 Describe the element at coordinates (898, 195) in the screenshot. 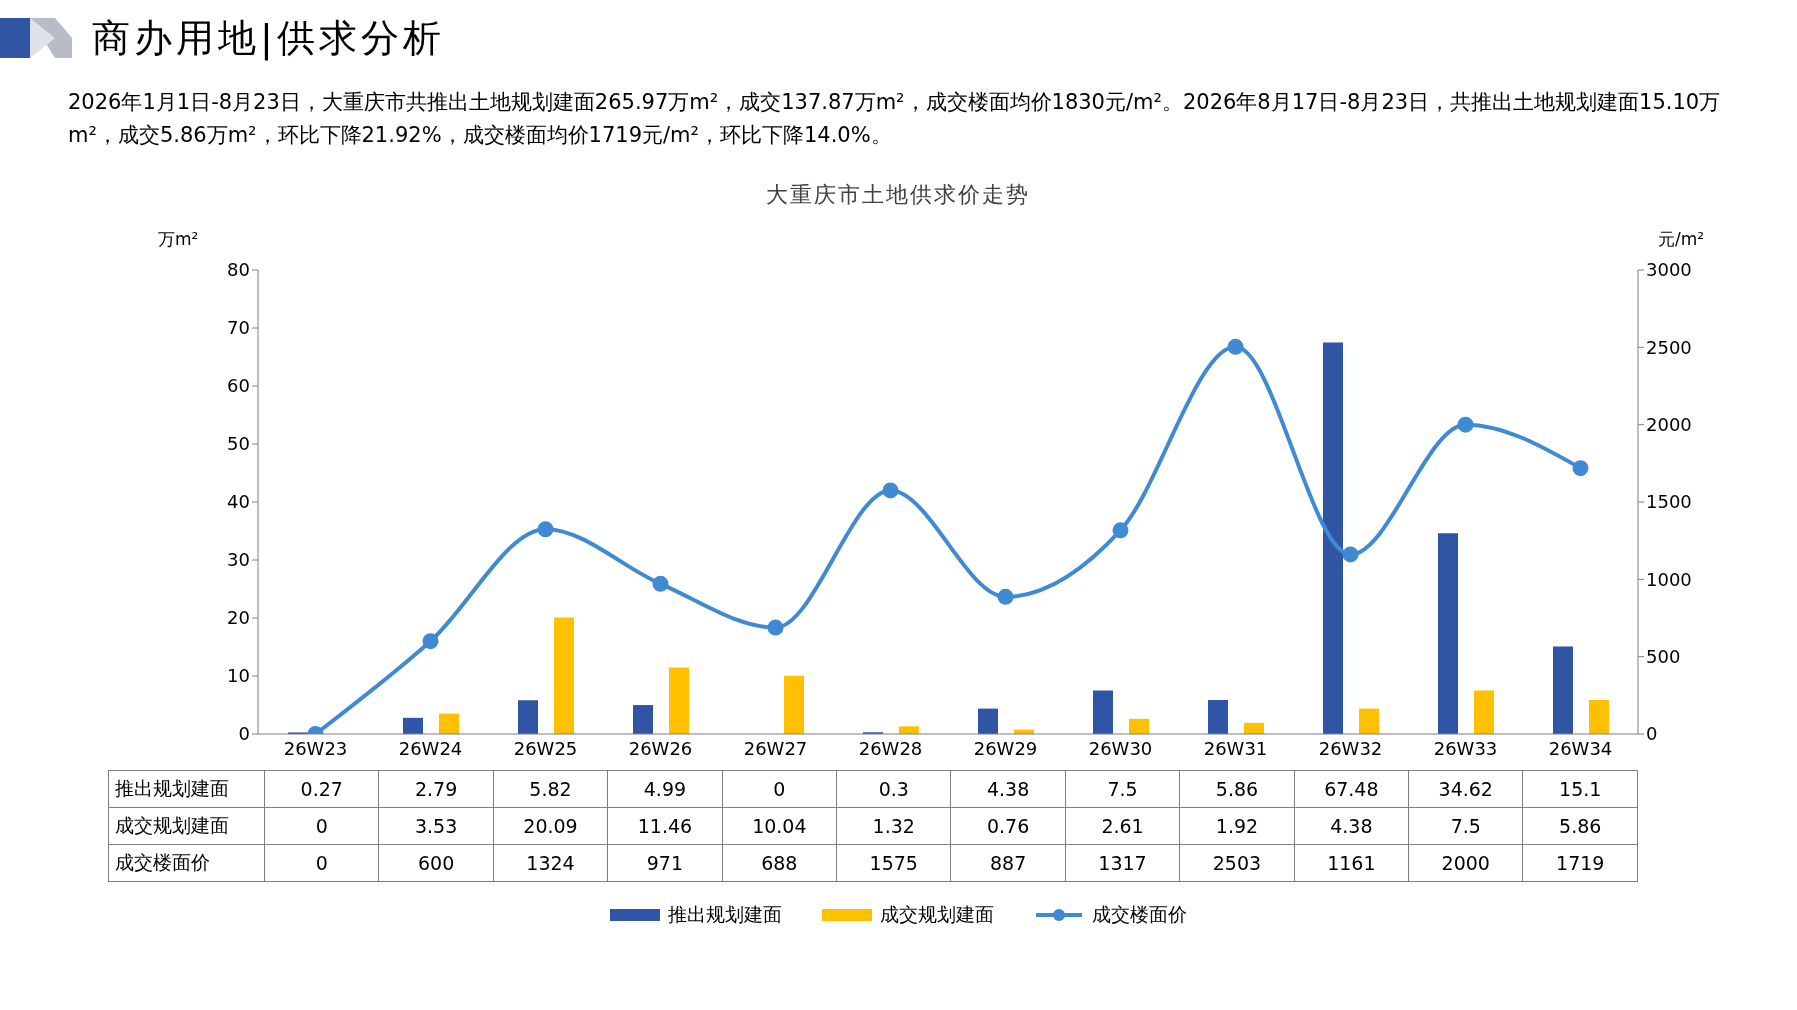

I see `chart-title: 大重庆市土地供求价走势` at that location.